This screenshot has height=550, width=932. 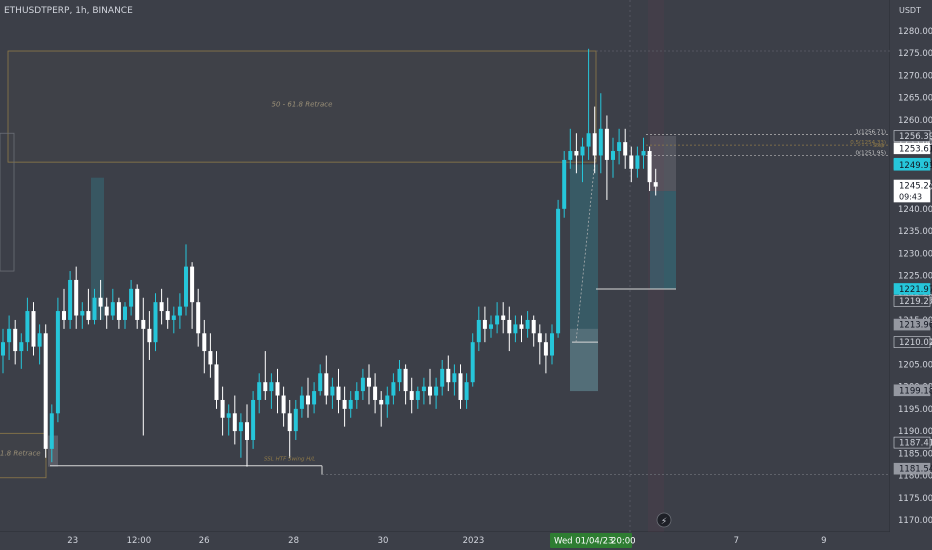 I want to click on price-label: 1249.91, so click(x=915, y=166).